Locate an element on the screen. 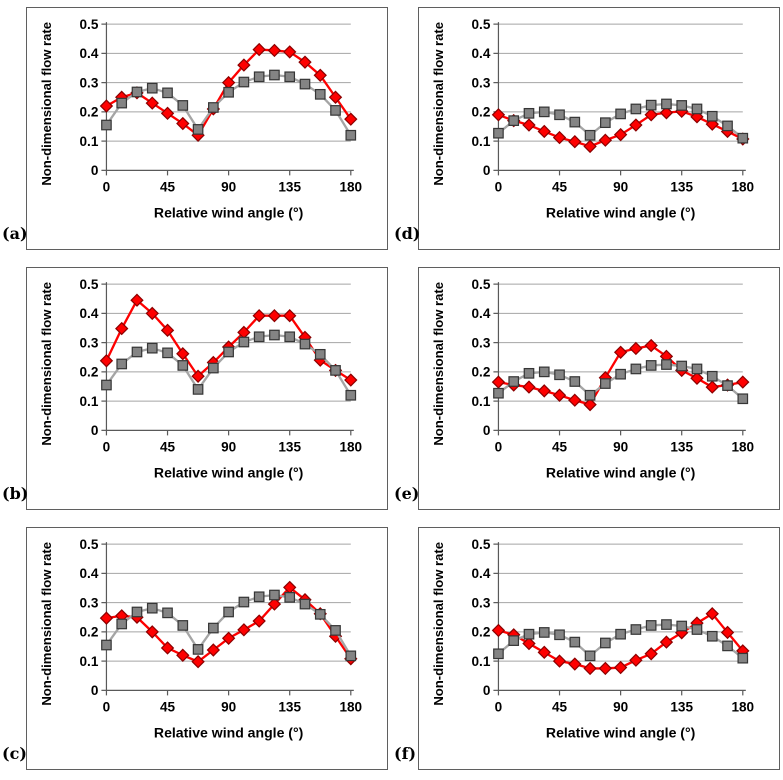 This screenshot has width=783, height=780. panel-label-f: (f) is located at coordinates (405, 753).